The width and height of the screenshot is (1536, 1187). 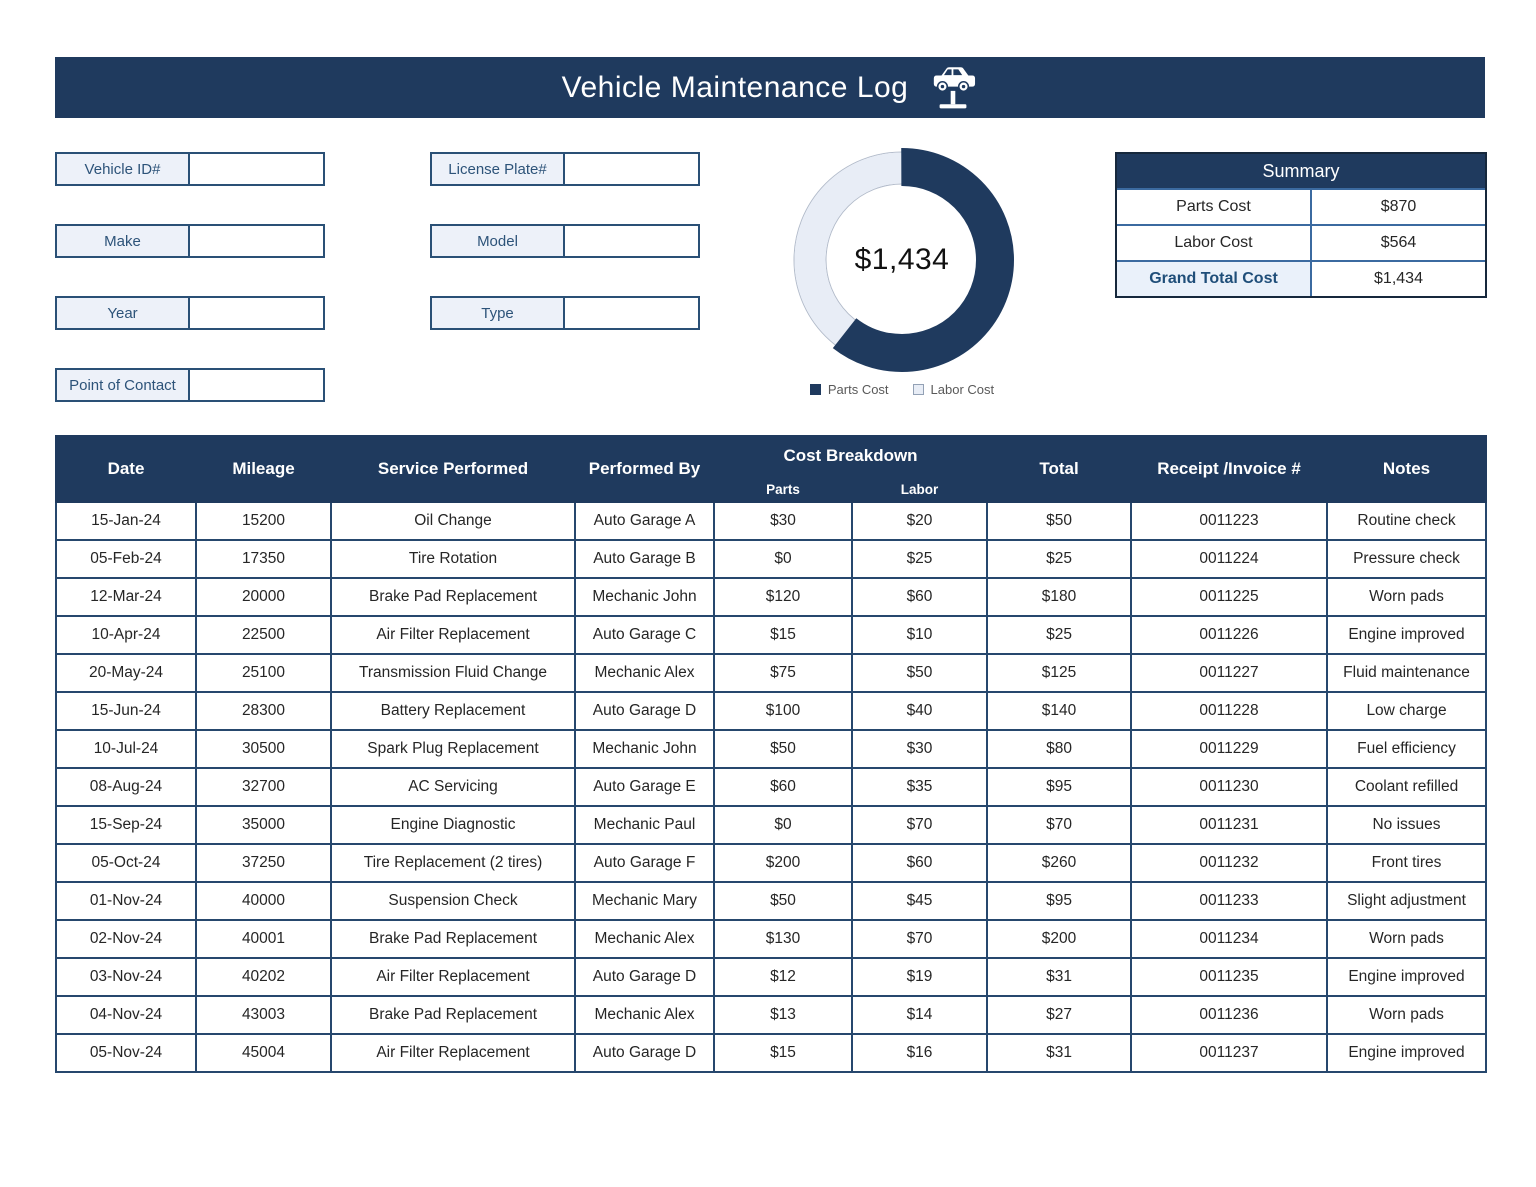 I want to click on cell-labor-cost: $25, so click(x=919, y=559).